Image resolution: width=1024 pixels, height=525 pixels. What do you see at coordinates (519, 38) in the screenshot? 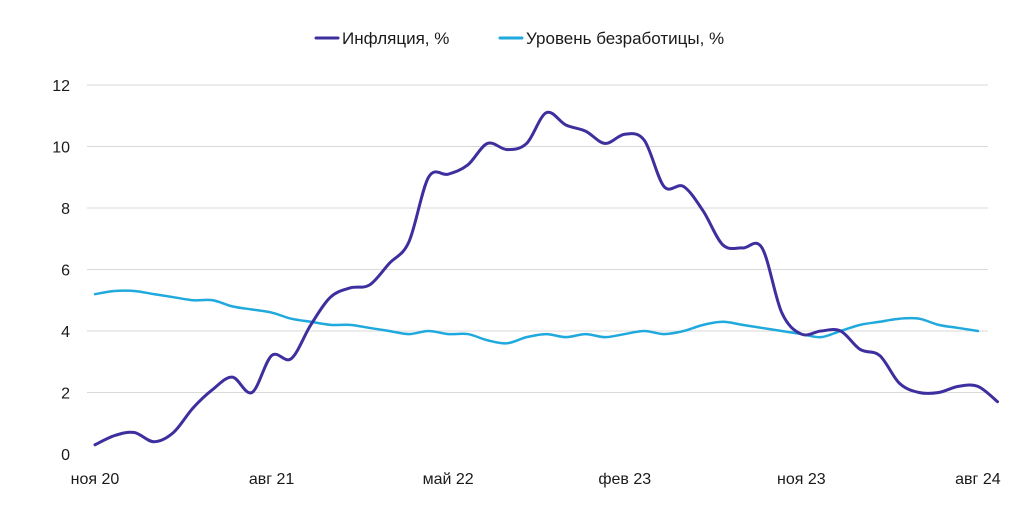
I see `legend: Инфляция, % Уровень безработицы, %` at bounding box center [519, 38].